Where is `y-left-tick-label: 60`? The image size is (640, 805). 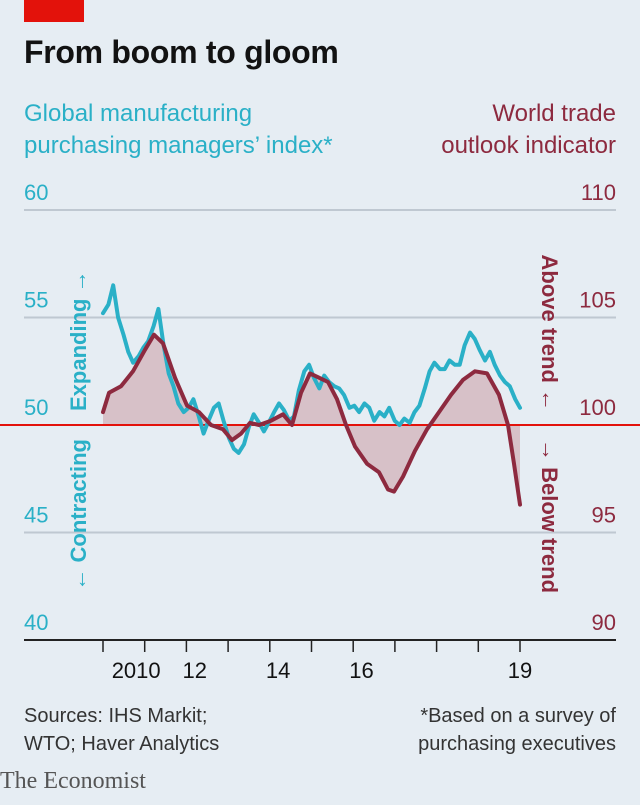
y-left-tick-label: 60 is located at coordinates (36, 192).